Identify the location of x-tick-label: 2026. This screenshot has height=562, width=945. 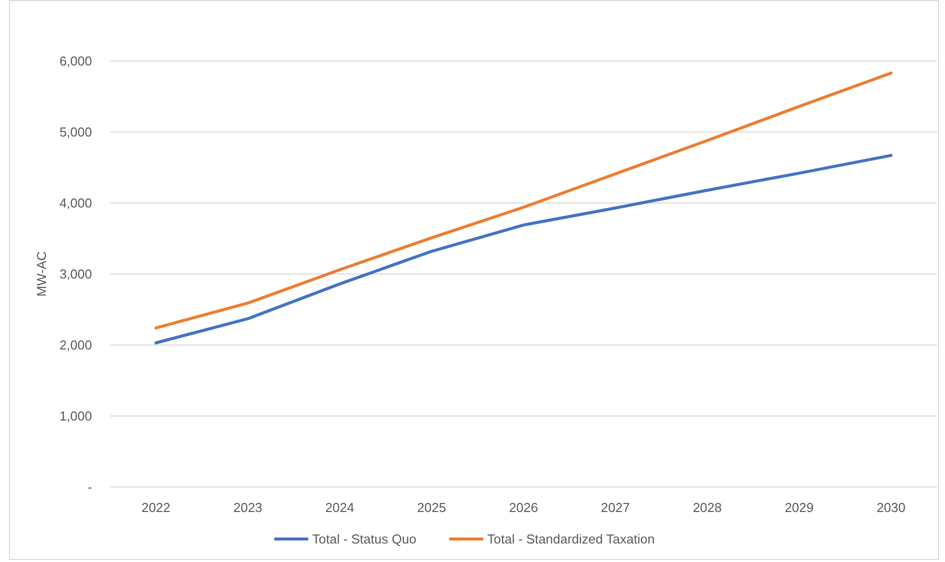
(523, 507).